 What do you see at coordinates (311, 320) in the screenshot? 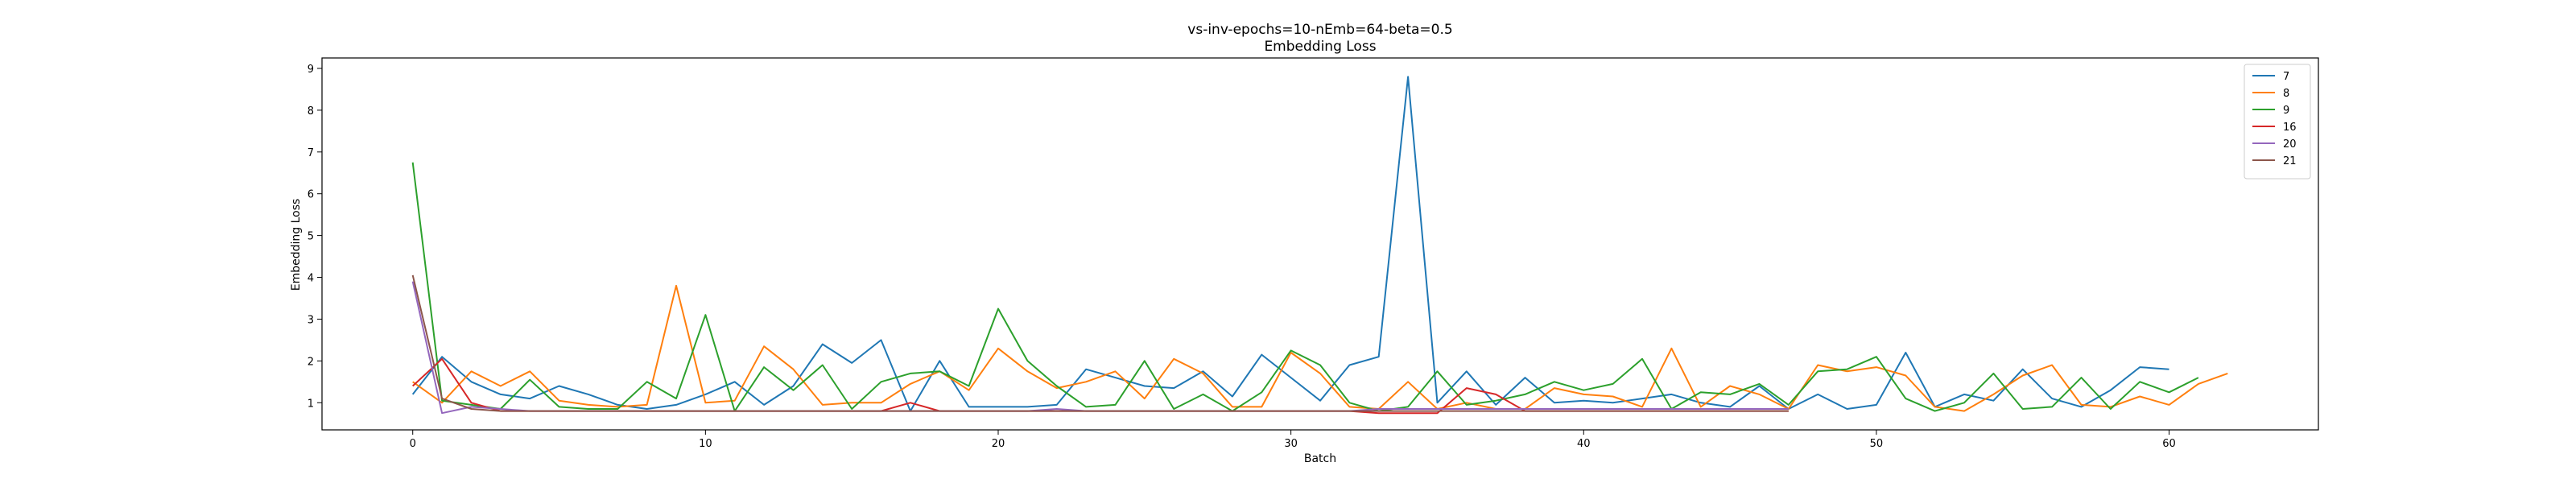
I see `y-tick-label: 3` at bounding box center [311, 320].